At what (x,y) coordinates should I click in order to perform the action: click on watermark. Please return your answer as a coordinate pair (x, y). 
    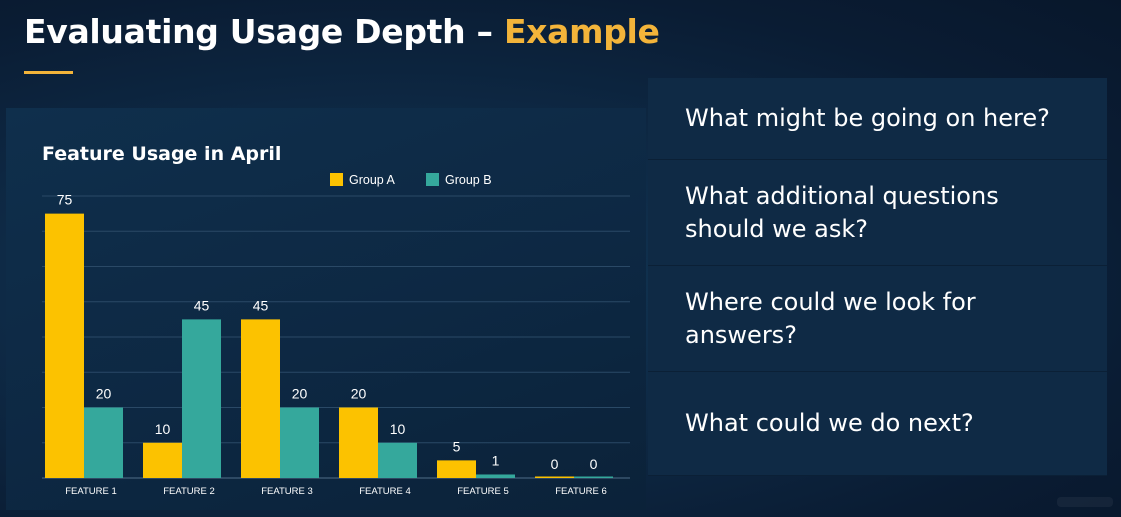
    Looking at the image, I should click on (1085, 502).